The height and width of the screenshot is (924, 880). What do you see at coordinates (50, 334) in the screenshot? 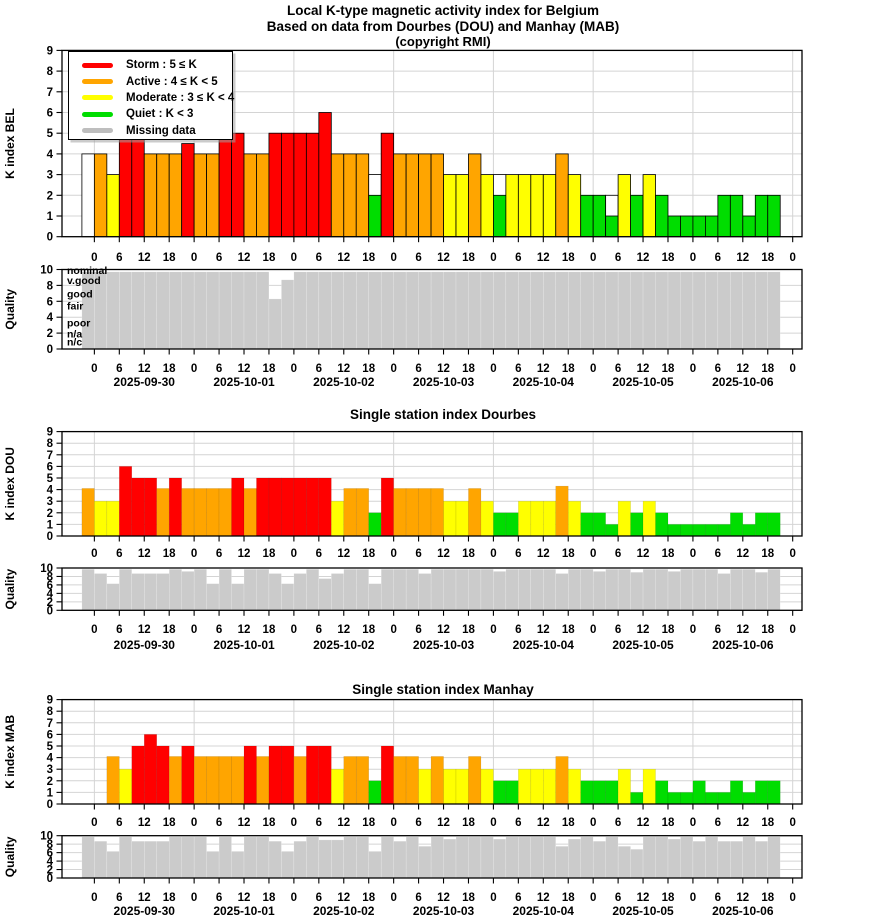
I see `svg-text: 2` at bounding box center [50, 334].